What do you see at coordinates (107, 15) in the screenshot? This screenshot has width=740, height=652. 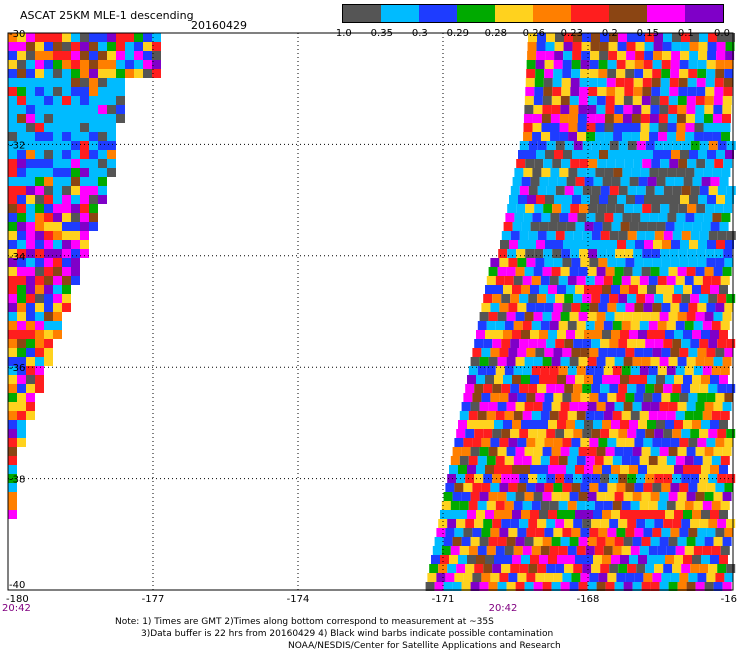 I see `map-title: ASCAT 25KM MLE-1 descending` at bounding box center [107, 15].